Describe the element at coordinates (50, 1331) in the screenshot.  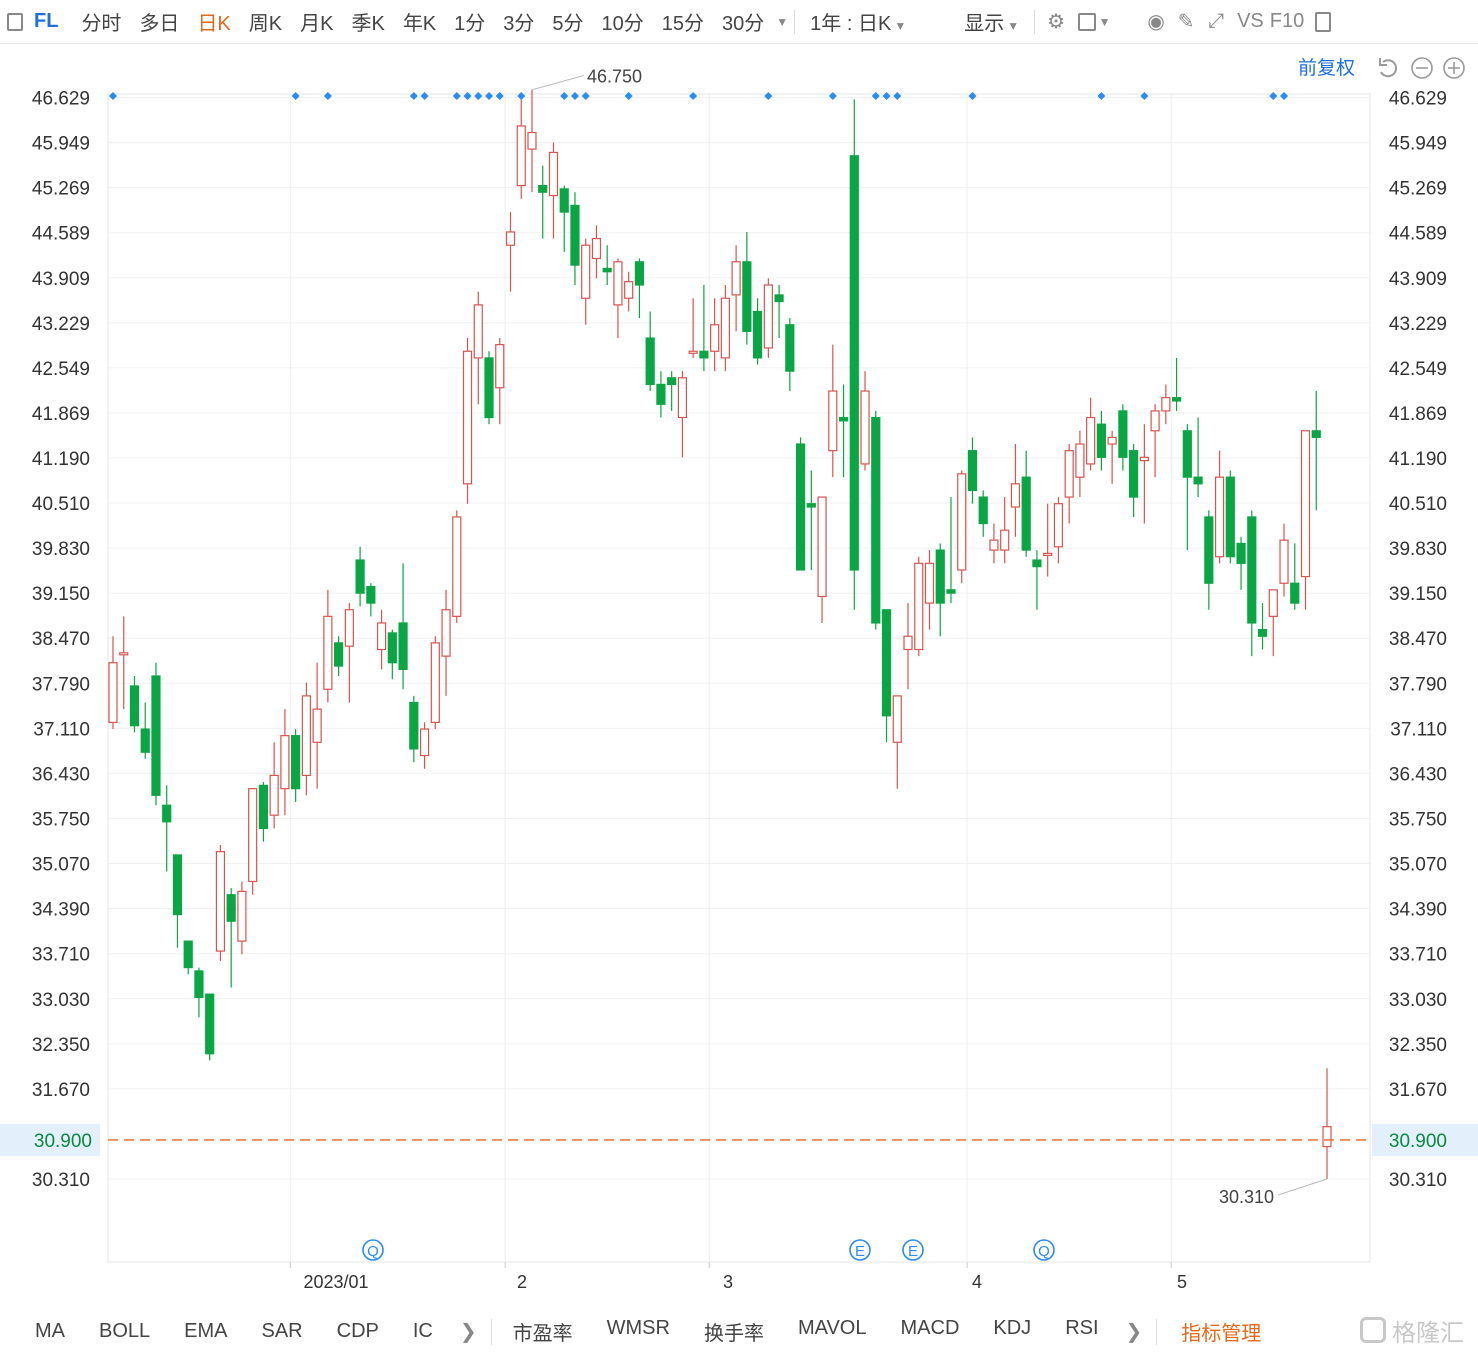
I see `indicator-0: MA` at that location.